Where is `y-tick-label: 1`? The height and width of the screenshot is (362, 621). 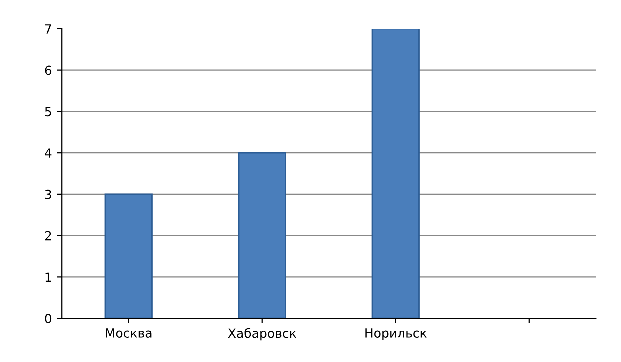 y-tick-label: 1 is located at coordinates (49, 277).